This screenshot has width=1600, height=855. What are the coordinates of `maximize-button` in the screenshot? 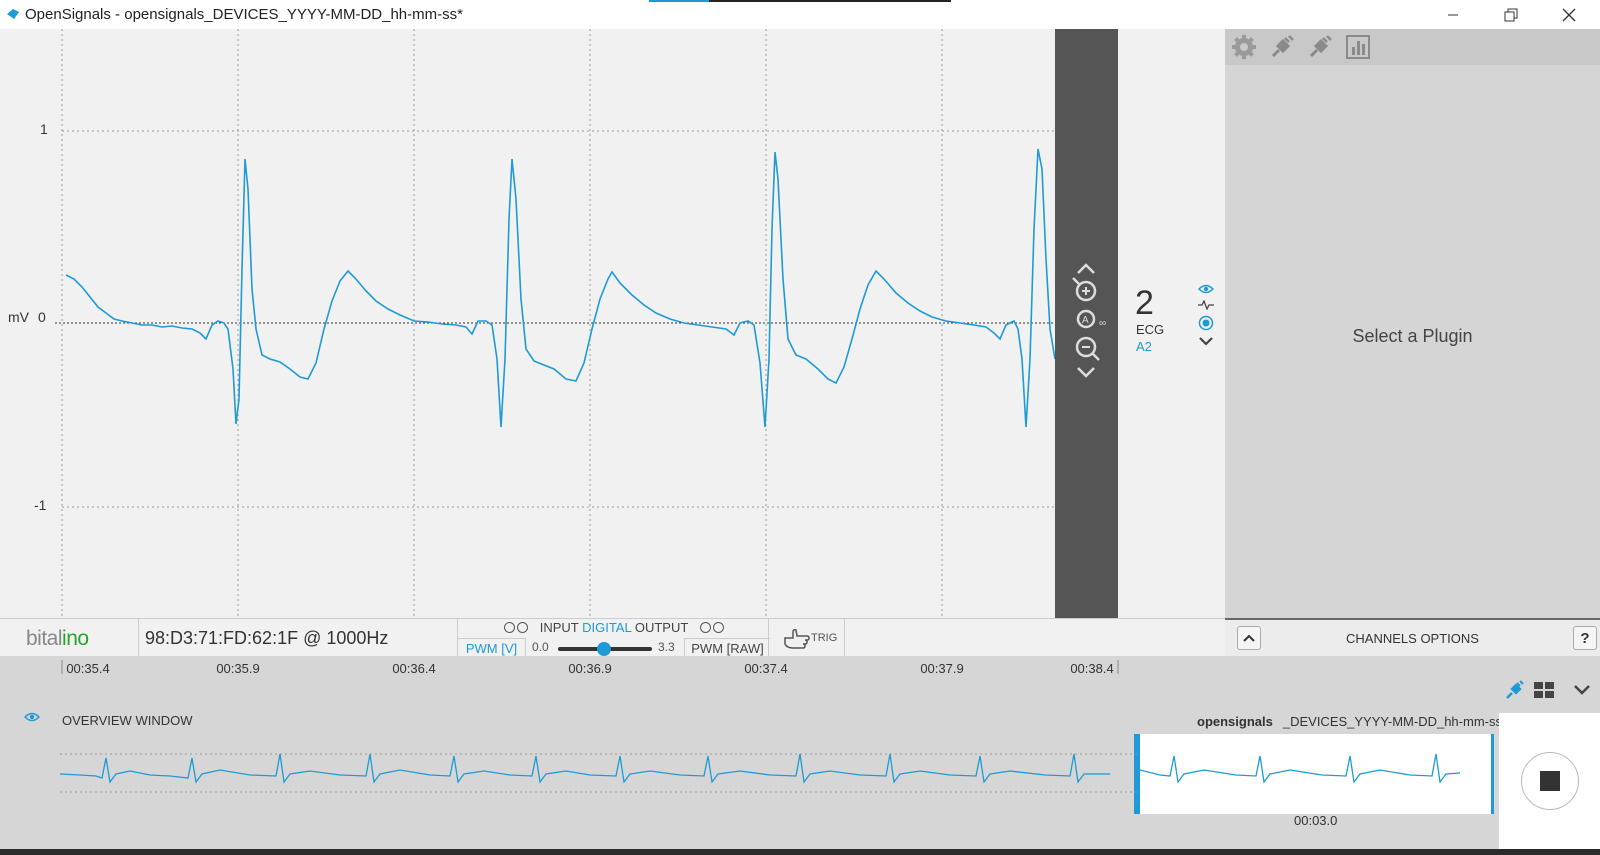 It's located at (1511, 14).